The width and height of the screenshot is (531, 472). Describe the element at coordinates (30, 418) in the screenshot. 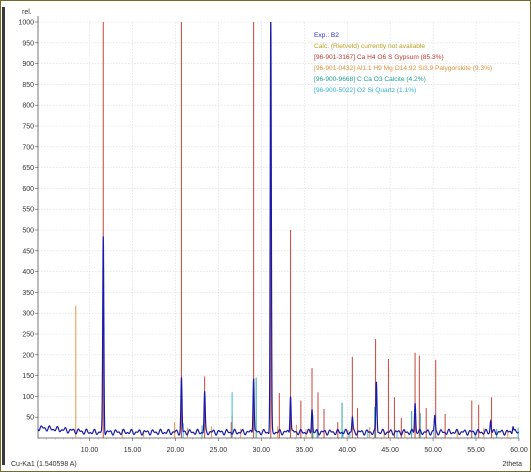

I see `y-tick-label: 50` at that location.